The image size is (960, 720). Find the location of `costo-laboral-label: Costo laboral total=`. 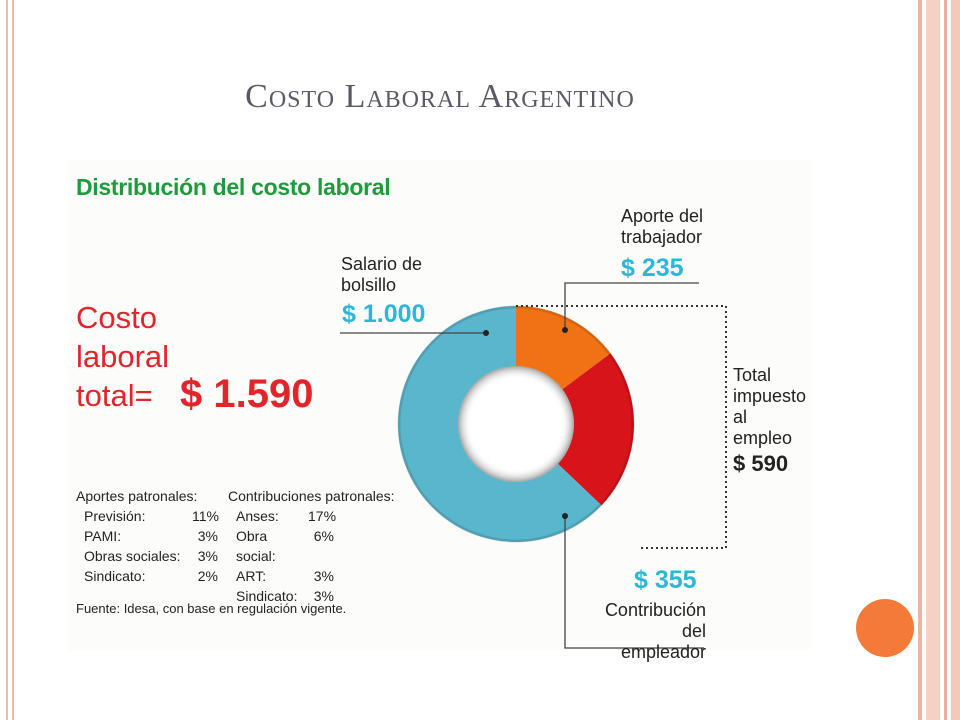

costo-laboral-label: Costo laboral total= is located at coordinates (122, 356).